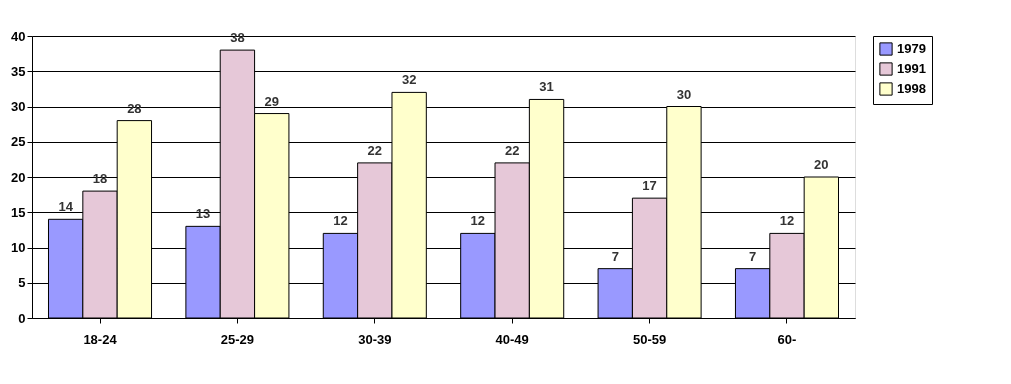  What do you see at coordinates (18, 247) in the screenshot?
I see `y-tick-label: 10` at bounding box center [18, 247].